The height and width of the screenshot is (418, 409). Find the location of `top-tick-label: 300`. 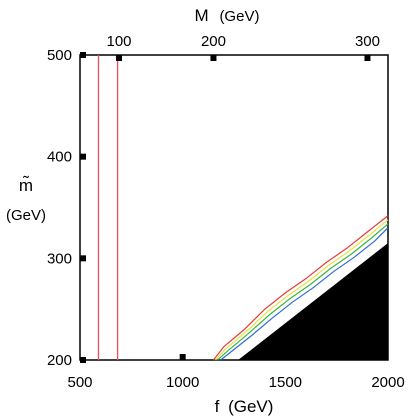

top-tick-label: 300 is located at coordinates (367, 41).